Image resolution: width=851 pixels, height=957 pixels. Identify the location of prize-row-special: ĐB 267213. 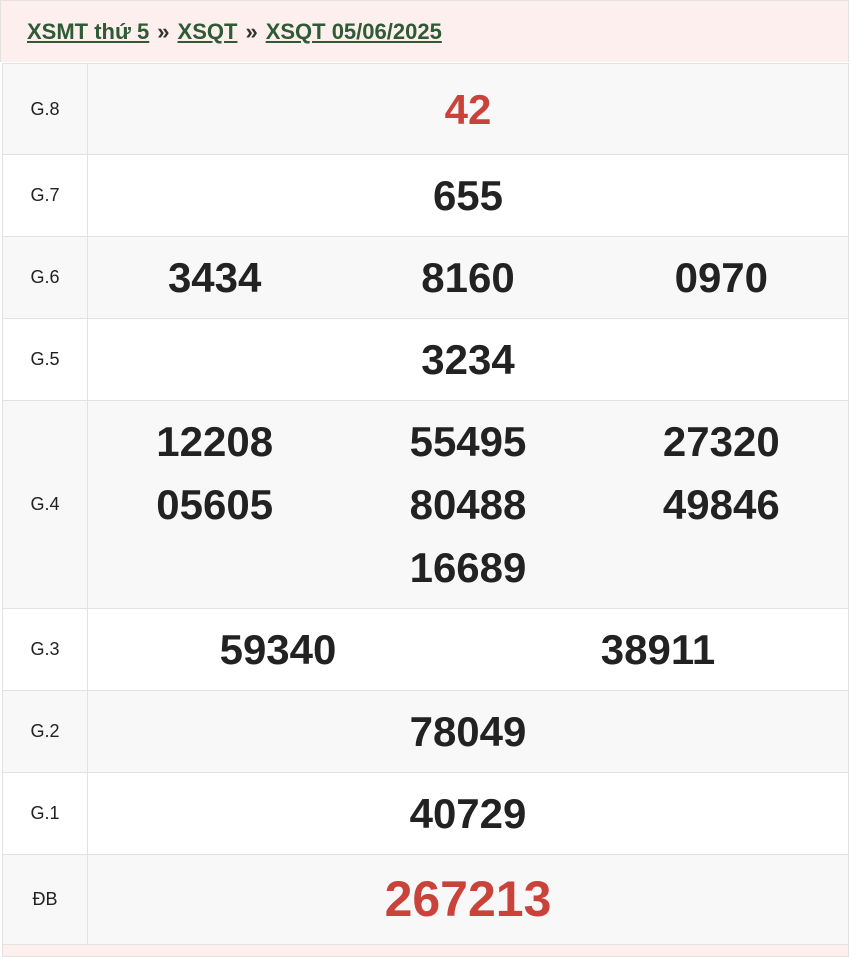
(425, 899).